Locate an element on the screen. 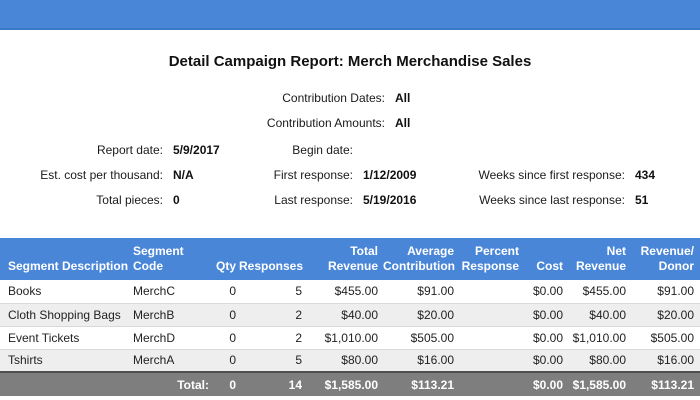 The width and height of the screenshot is (700, 400). total-cell: 0 is located at coordinates (225, 383).